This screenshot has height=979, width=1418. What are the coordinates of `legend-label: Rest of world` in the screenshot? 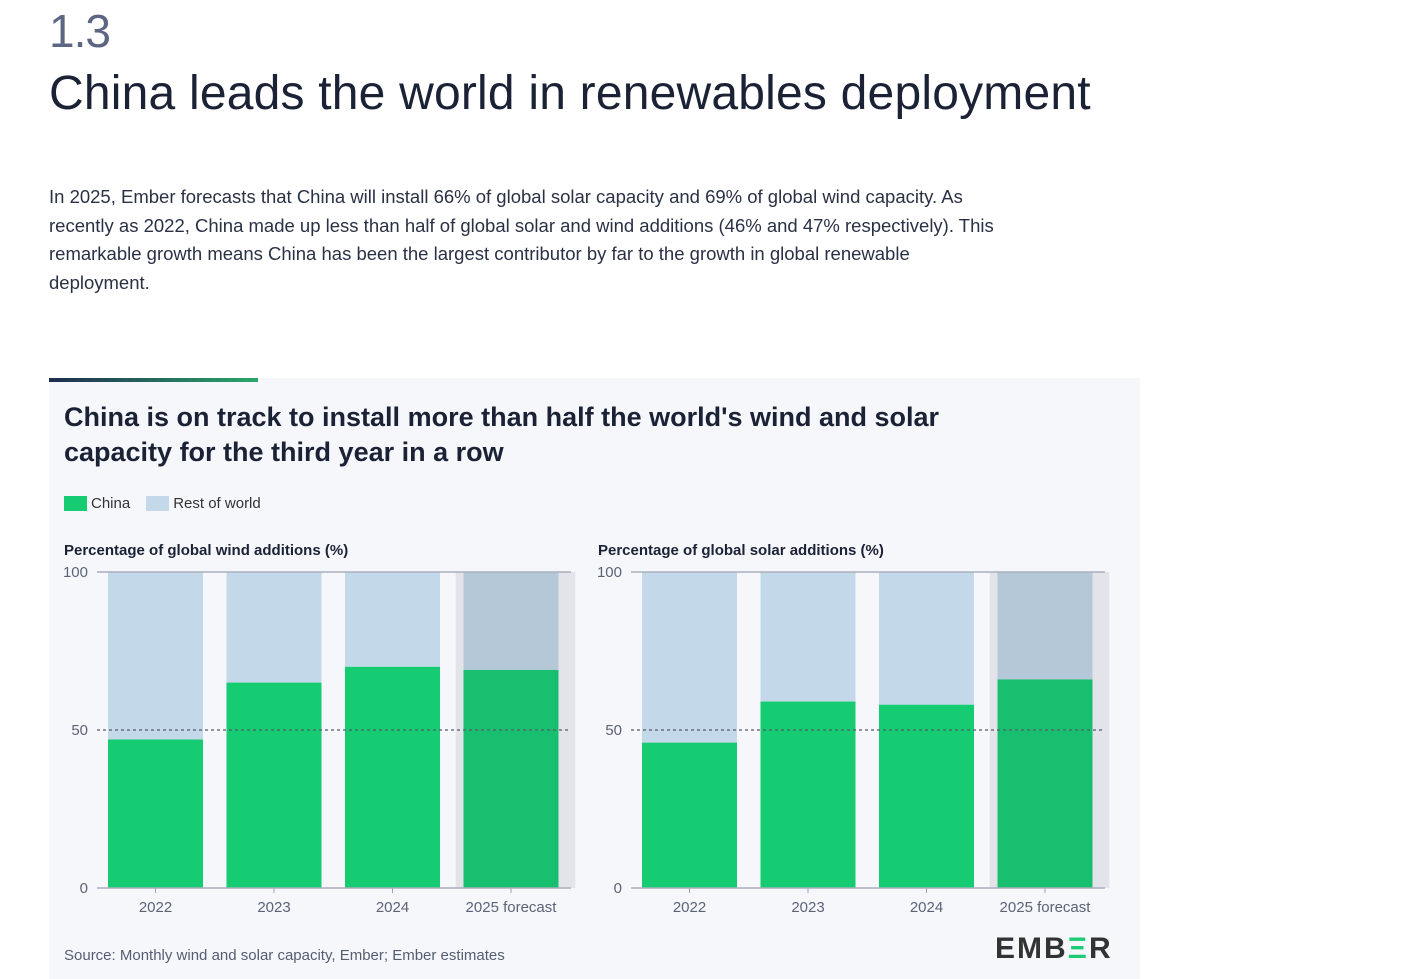 It's located at (217, 503).